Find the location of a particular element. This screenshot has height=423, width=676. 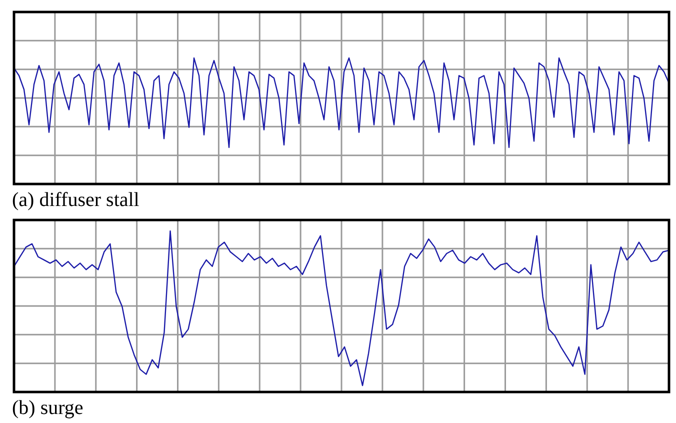

text: (b) surge is located at coordinates (47, 408).